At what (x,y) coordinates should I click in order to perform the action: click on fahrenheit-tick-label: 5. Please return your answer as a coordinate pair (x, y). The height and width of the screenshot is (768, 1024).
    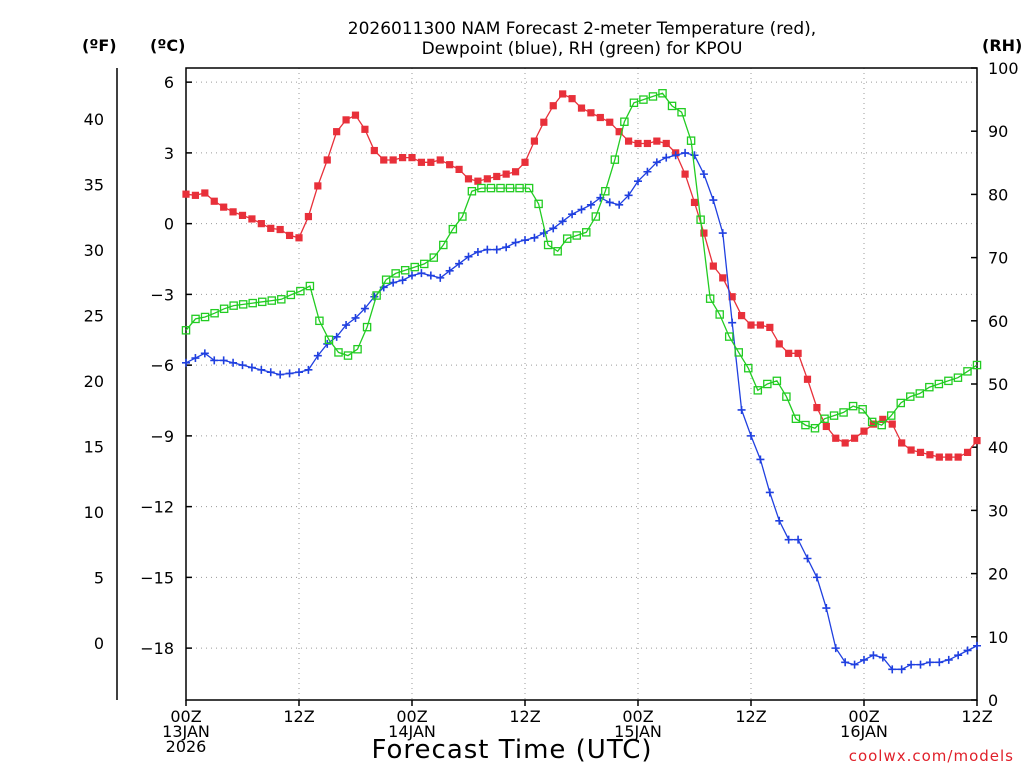
    Looking at the image, I should click on (99, 577).